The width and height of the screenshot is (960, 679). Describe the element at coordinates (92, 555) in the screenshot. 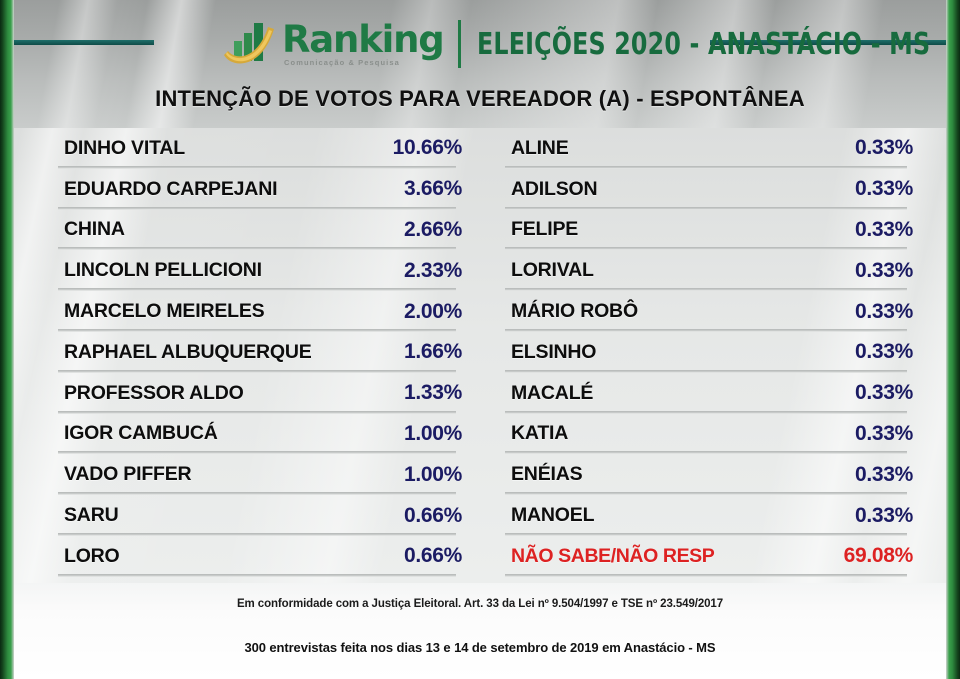

I see `candidate-name: LORO` at that location.